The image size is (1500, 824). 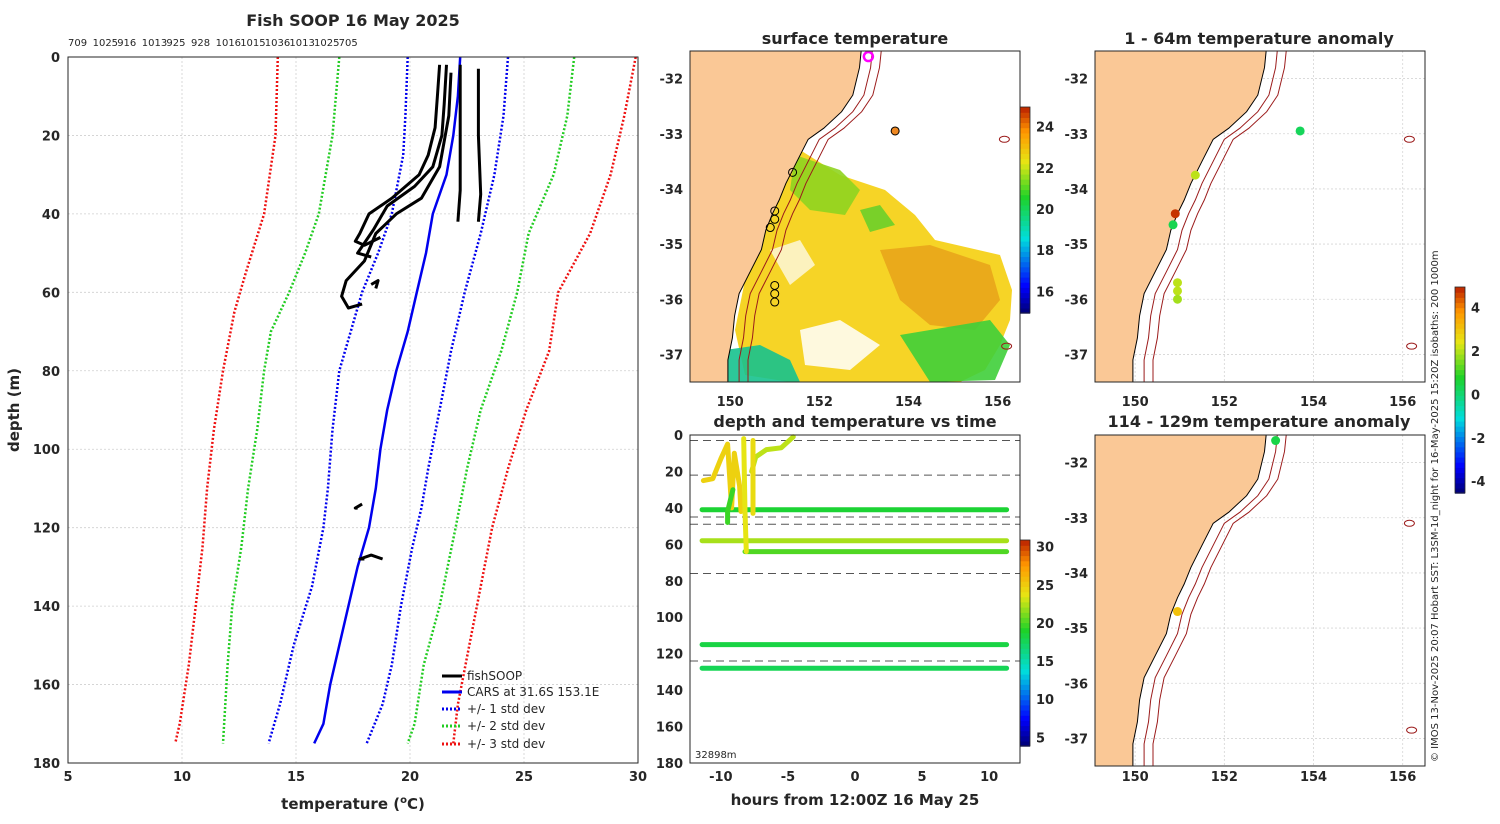 I want to click on dt-x-tick--5: -5, so click(x=788, y=777).